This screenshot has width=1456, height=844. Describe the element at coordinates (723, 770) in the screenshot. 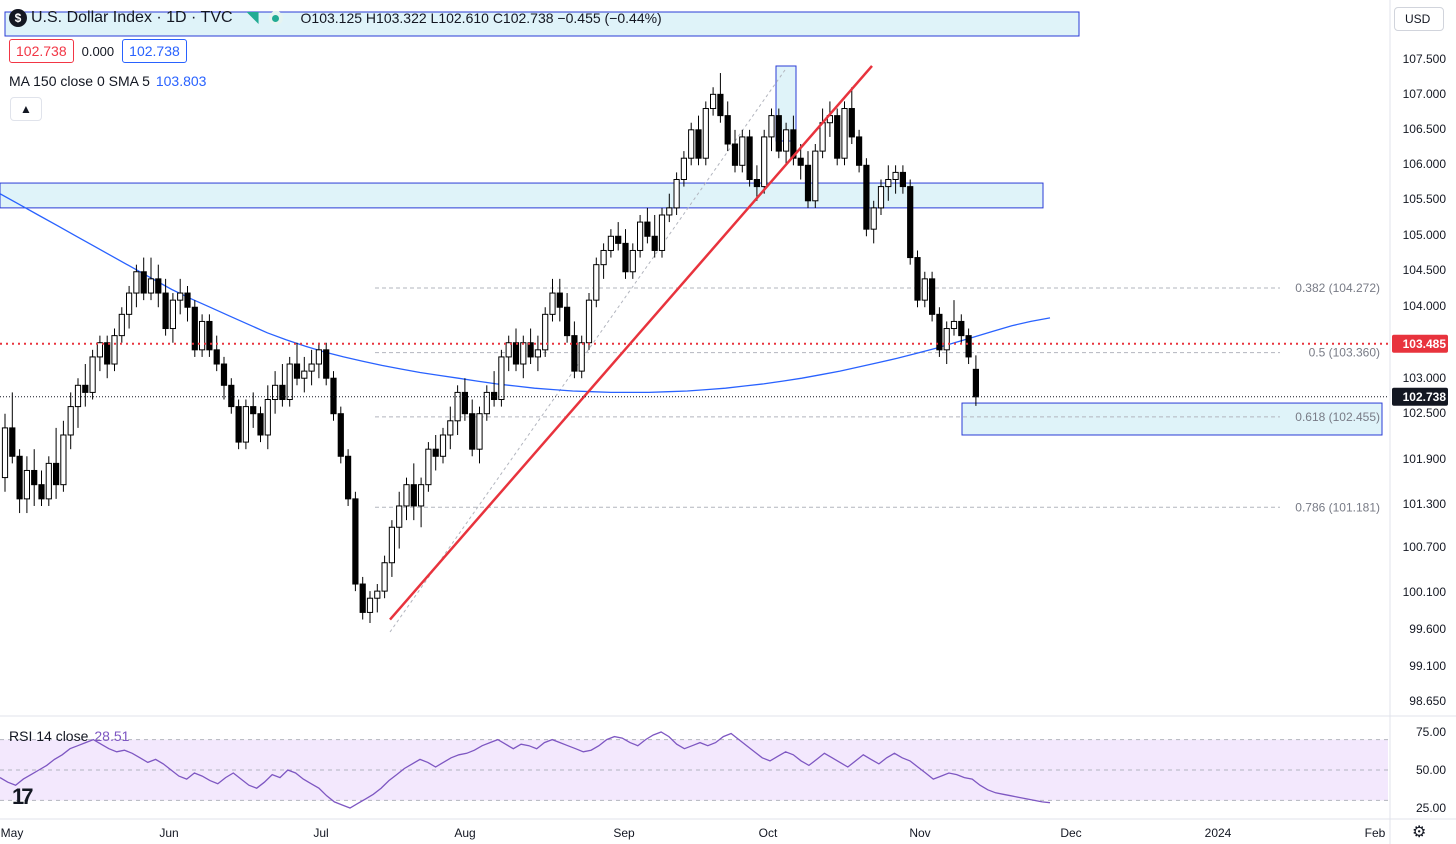

I see `rsi-layer: 75.00 50.00 25.00` at that location.